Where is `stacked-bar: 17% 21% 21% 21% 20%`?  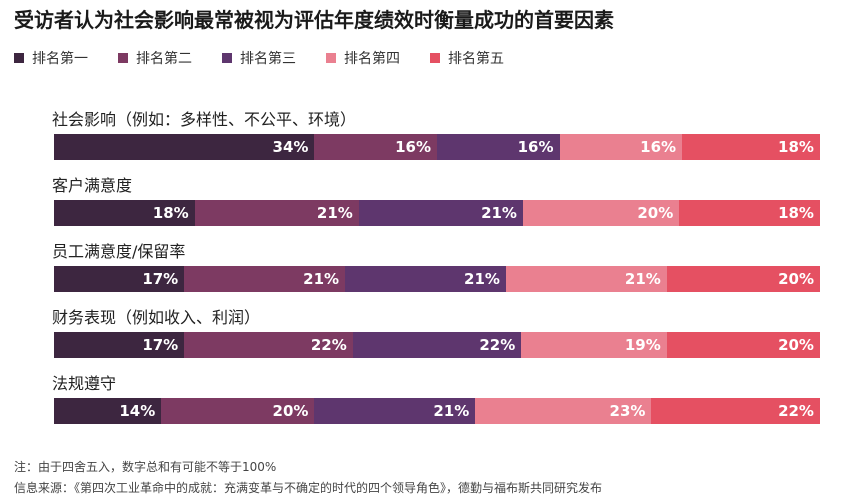
stacked-bar: 17% 21% 21% 21% 20% is located at coordinates (437, 279).